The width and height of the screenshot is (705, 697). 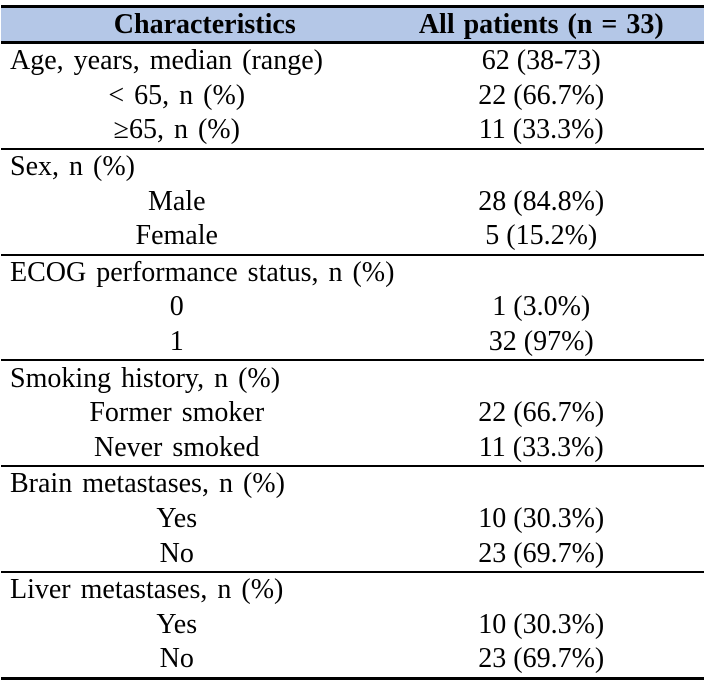 I want to click on row-value: 28 (84.8%), so click(x=541, y=201).